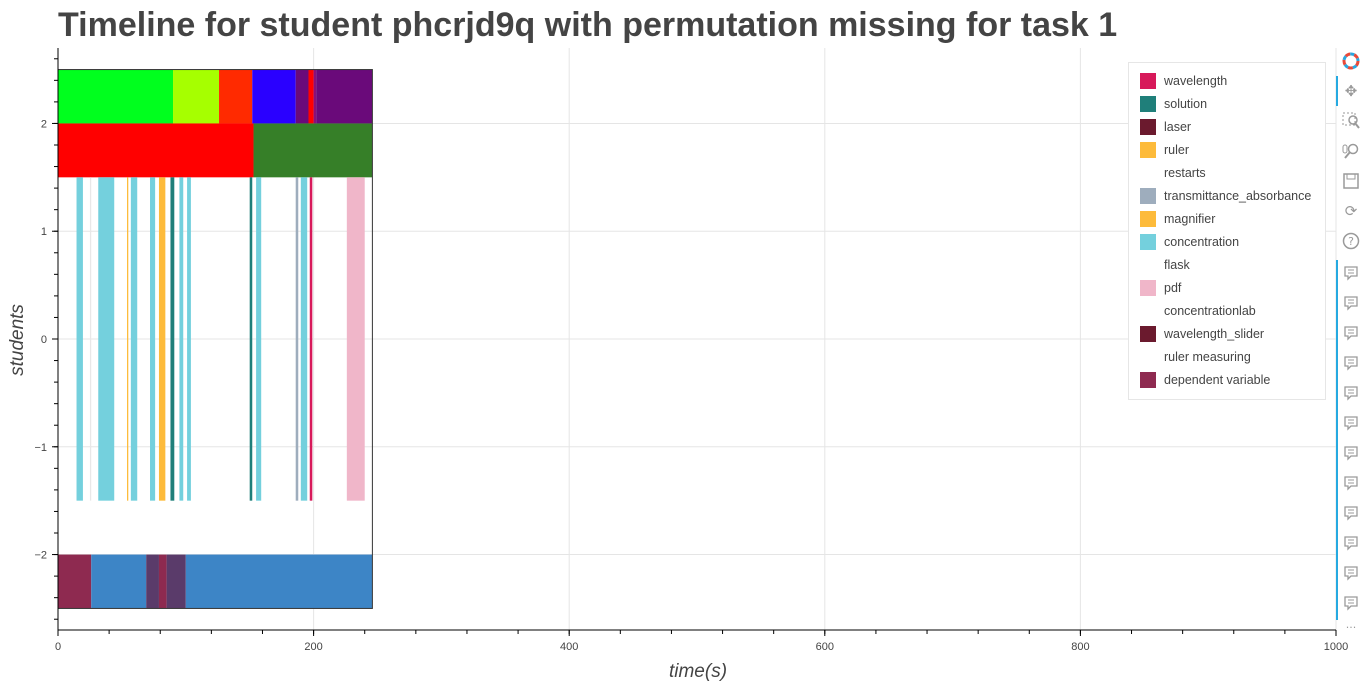  I want to click on legend-item: ruler, so click(1164, 150).